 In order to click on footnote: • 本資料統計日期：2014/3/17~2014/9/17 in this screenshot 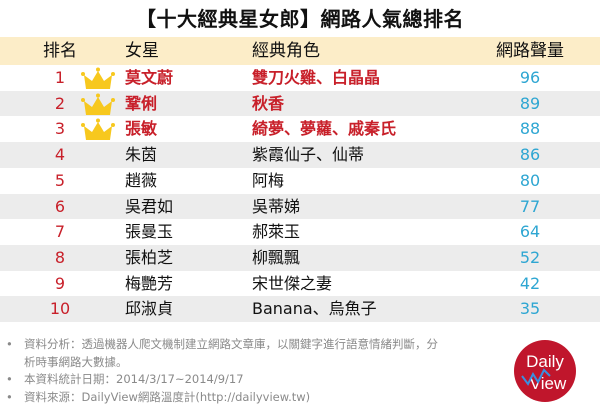, I will do `click(125, 379)`.